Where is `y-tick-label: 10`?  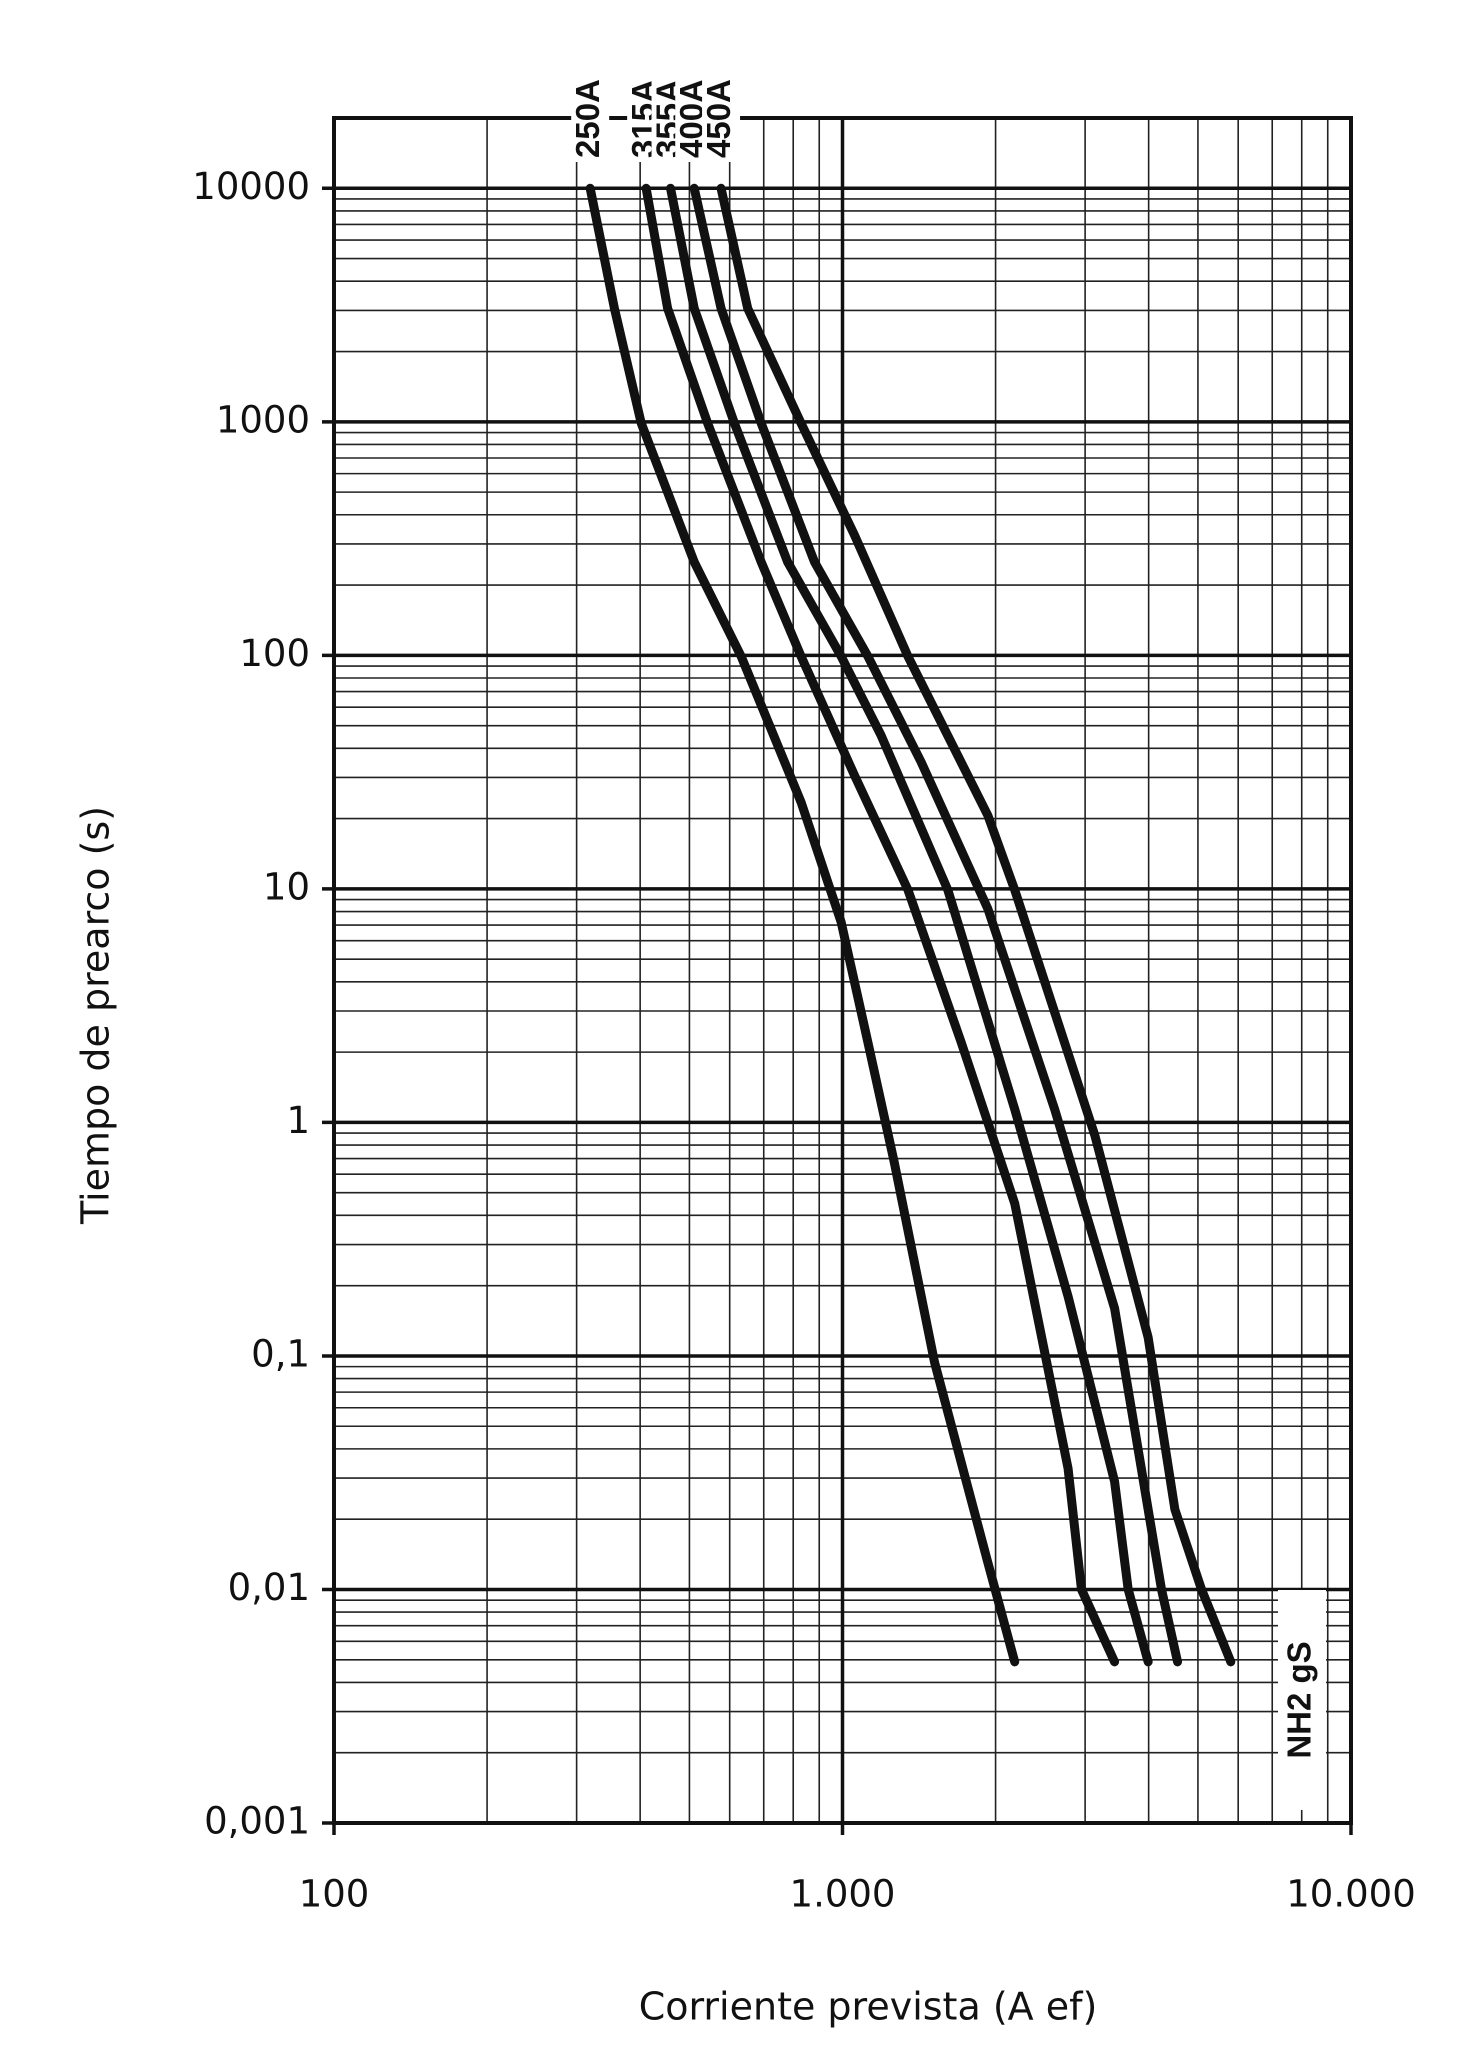
y-tick-label: 10 is located at coordinates (286, 886).